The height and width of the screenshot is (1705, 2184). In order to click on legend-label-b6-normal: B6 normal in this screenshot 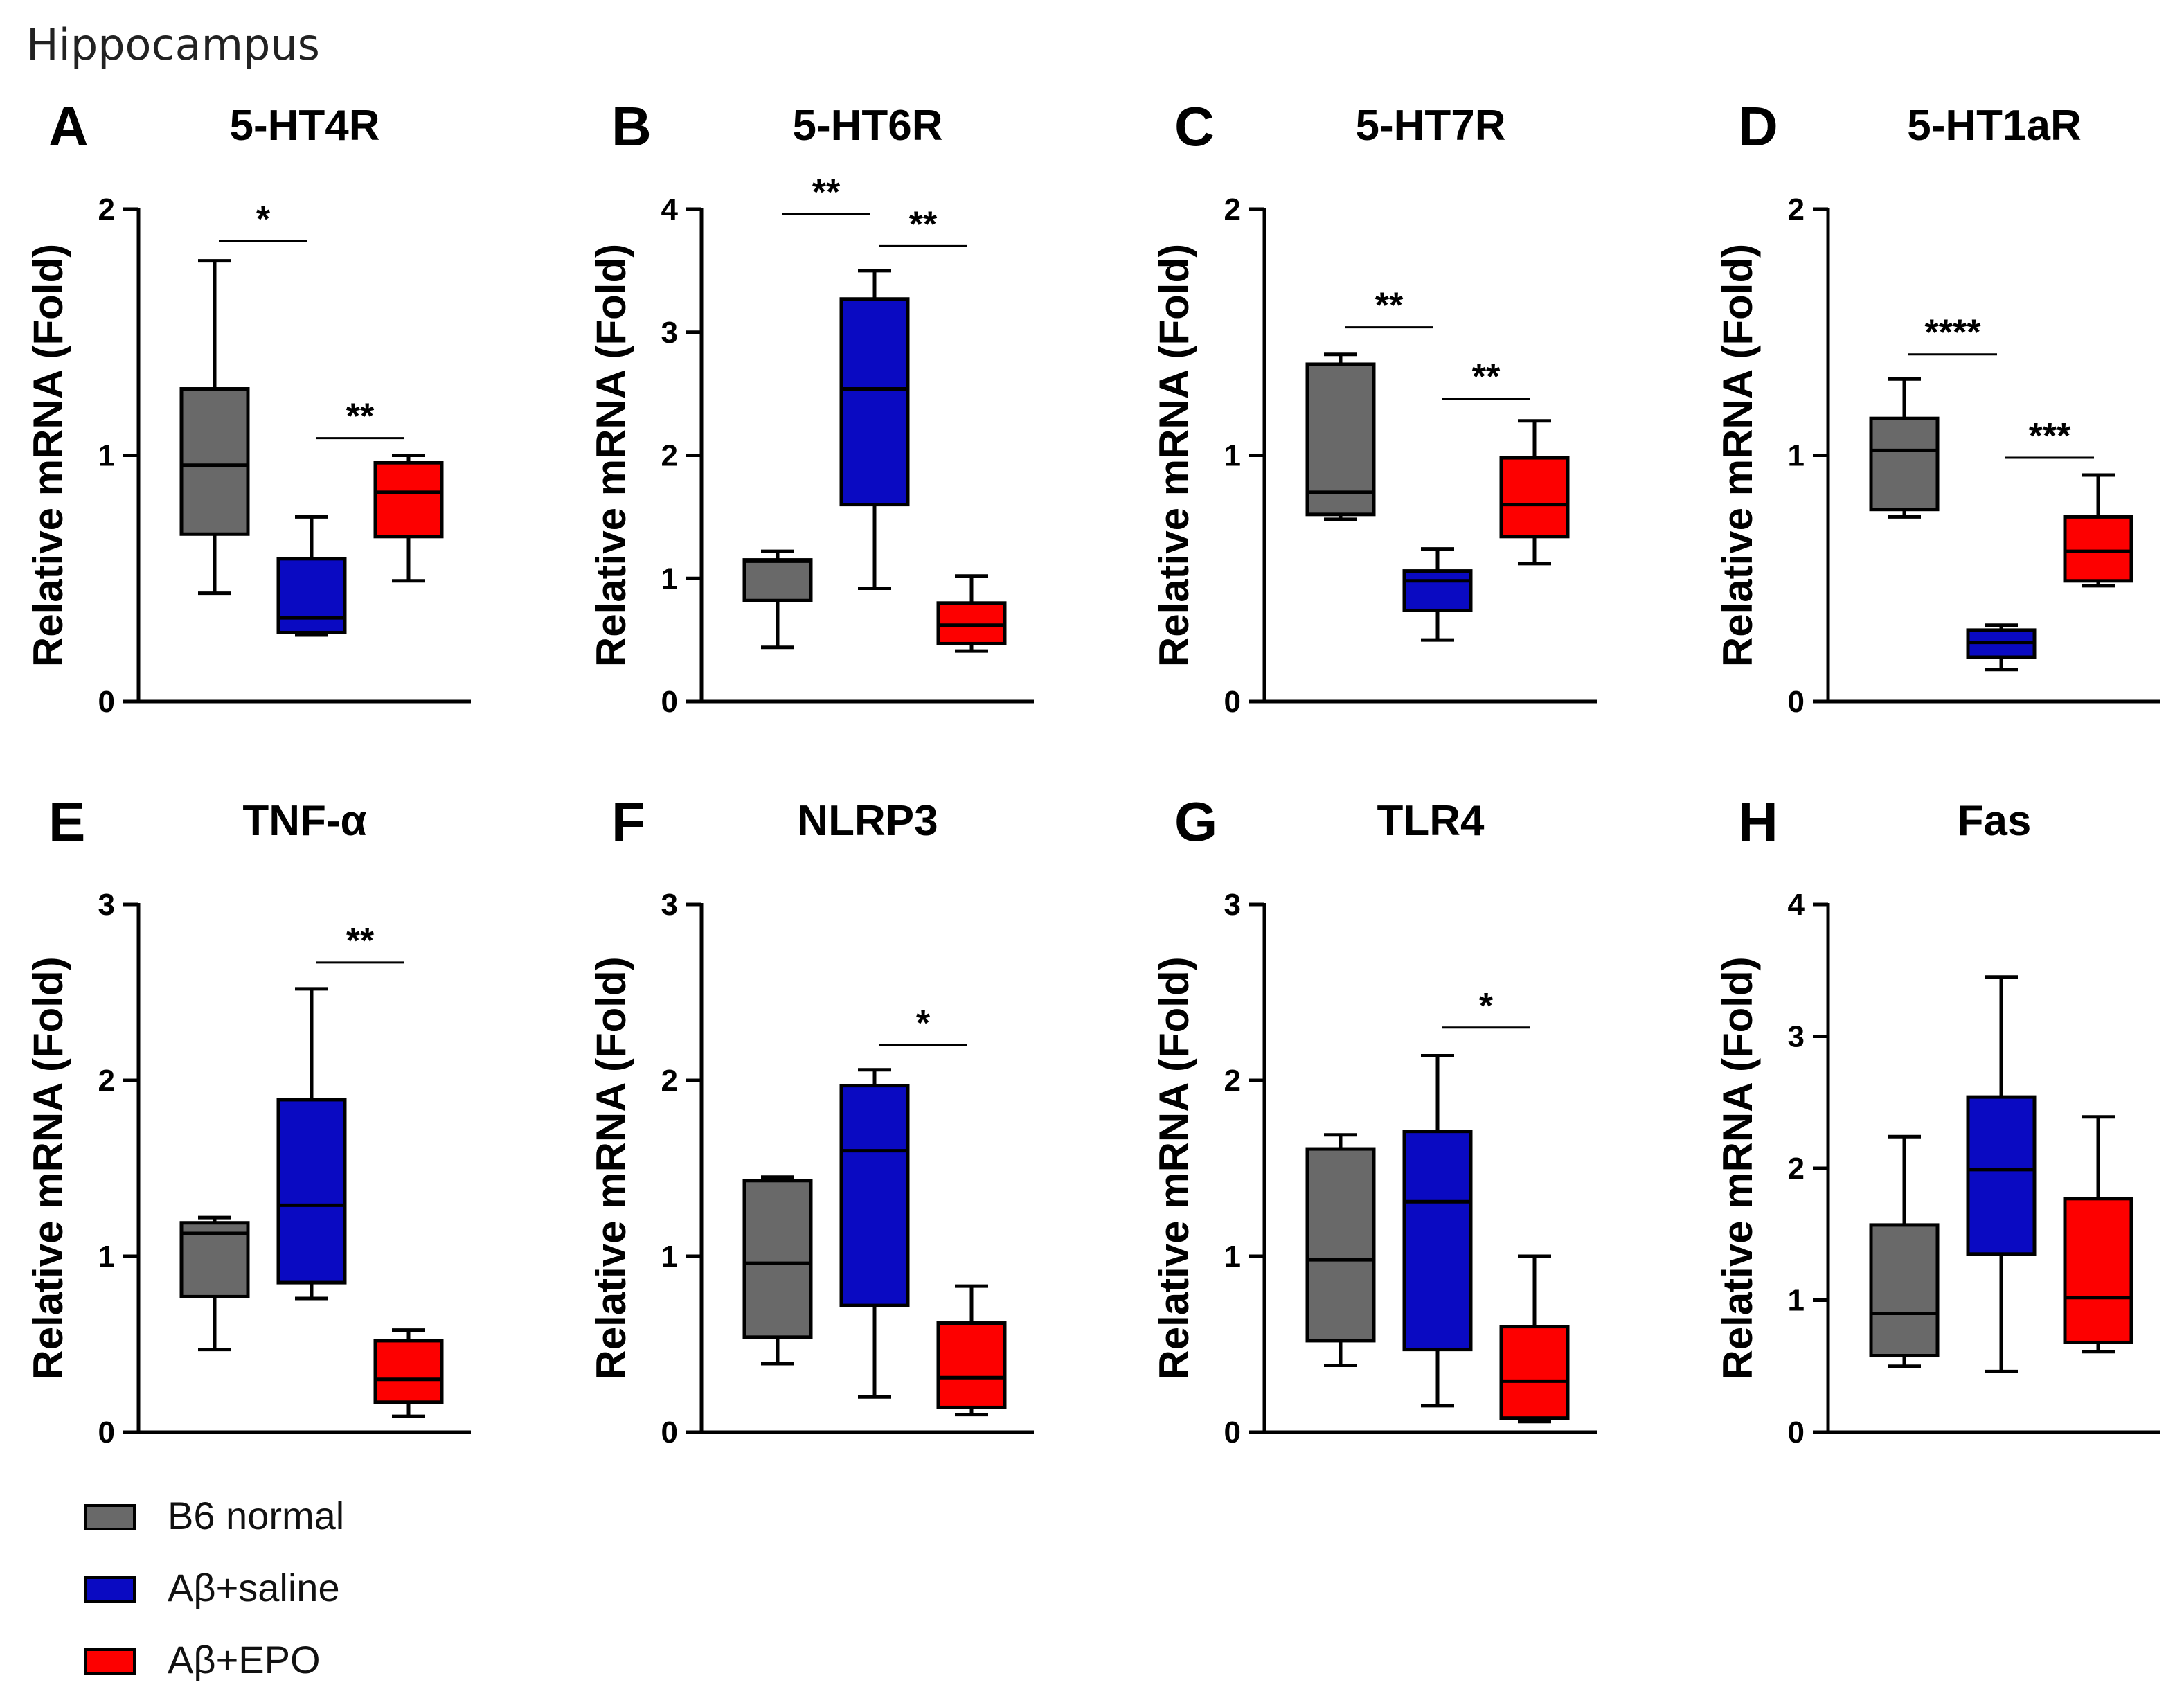, I will do `click(256, 1515)`.